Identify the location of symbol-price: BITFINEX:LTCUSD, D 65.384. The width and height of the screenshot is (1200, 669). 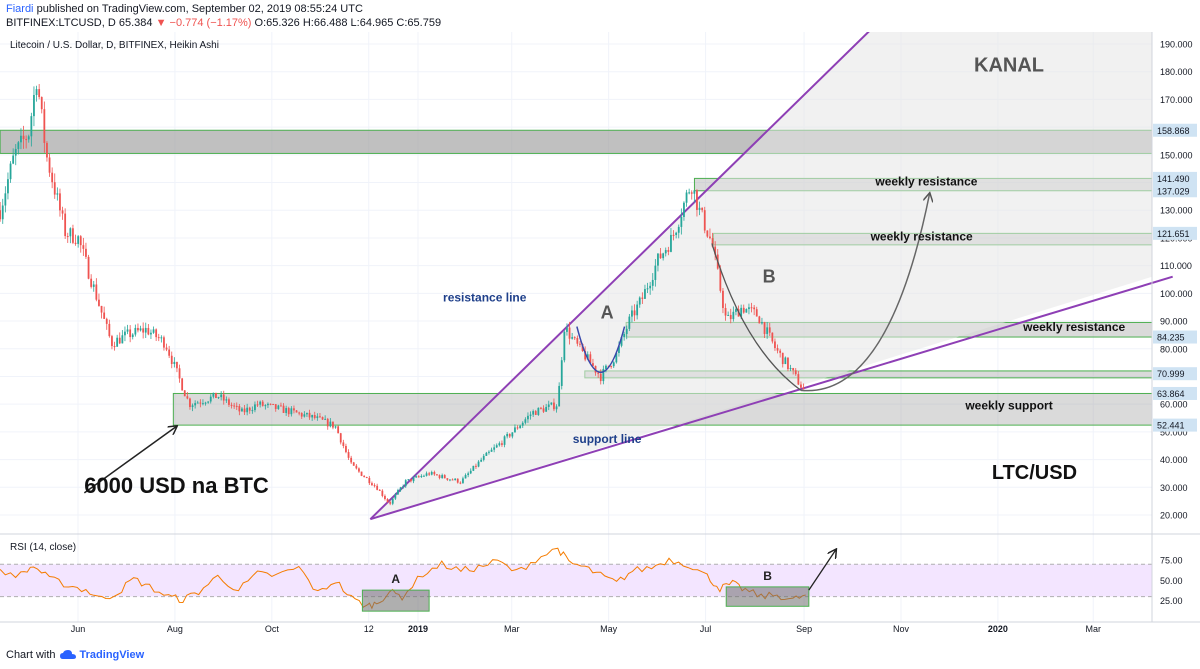
(79, 23).